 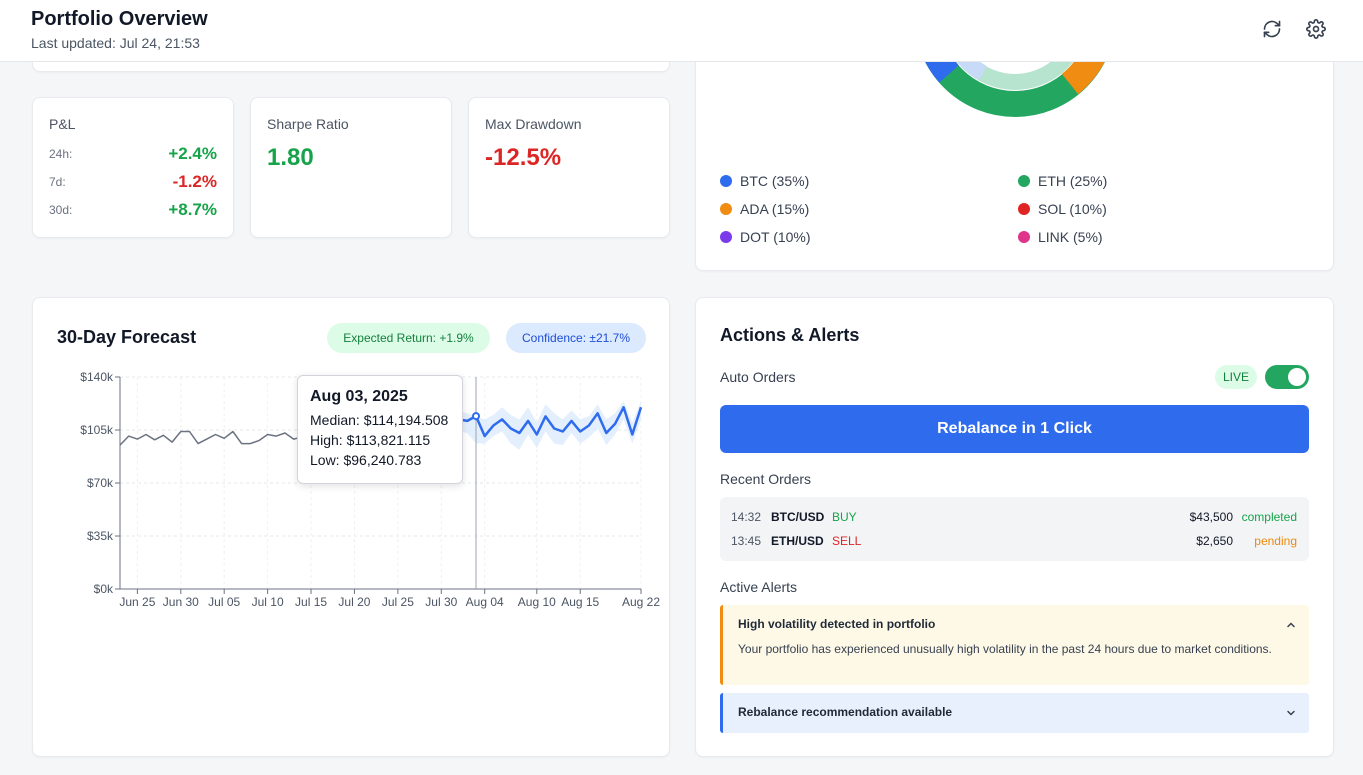 I want to click on x-tick-label: Aug 04, so click(x=485, y=602).